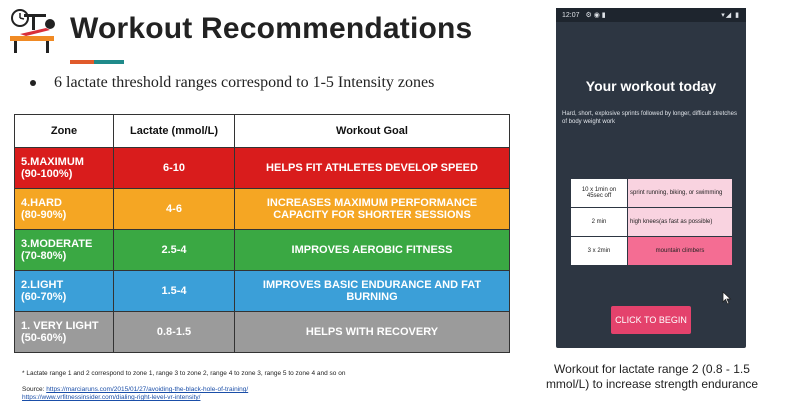 This screenshot has width=786, height=406. Describe the element at coordinates (372, 131) in the screenshot. I see `header-goal: Workout Goal` at that location.